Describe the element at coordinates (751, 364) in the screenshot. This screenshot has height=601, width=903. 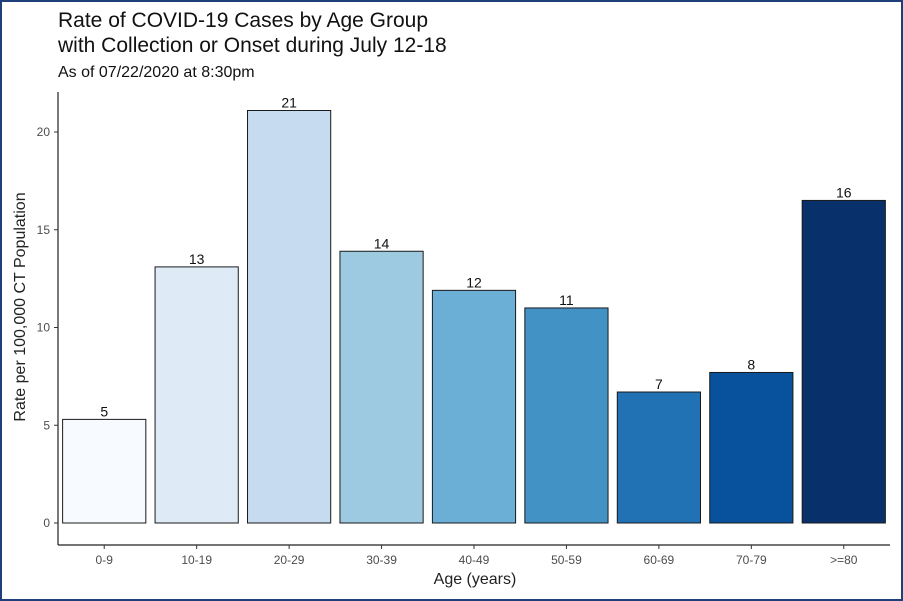
I see `bar-value-label: 8` at that location.